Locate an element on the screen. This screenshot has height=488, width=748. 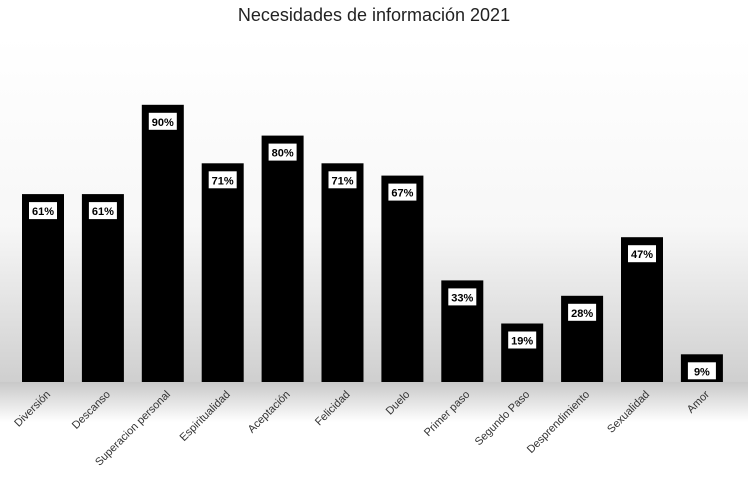
data-label-6: 67% is located at coordinates (402, 194).